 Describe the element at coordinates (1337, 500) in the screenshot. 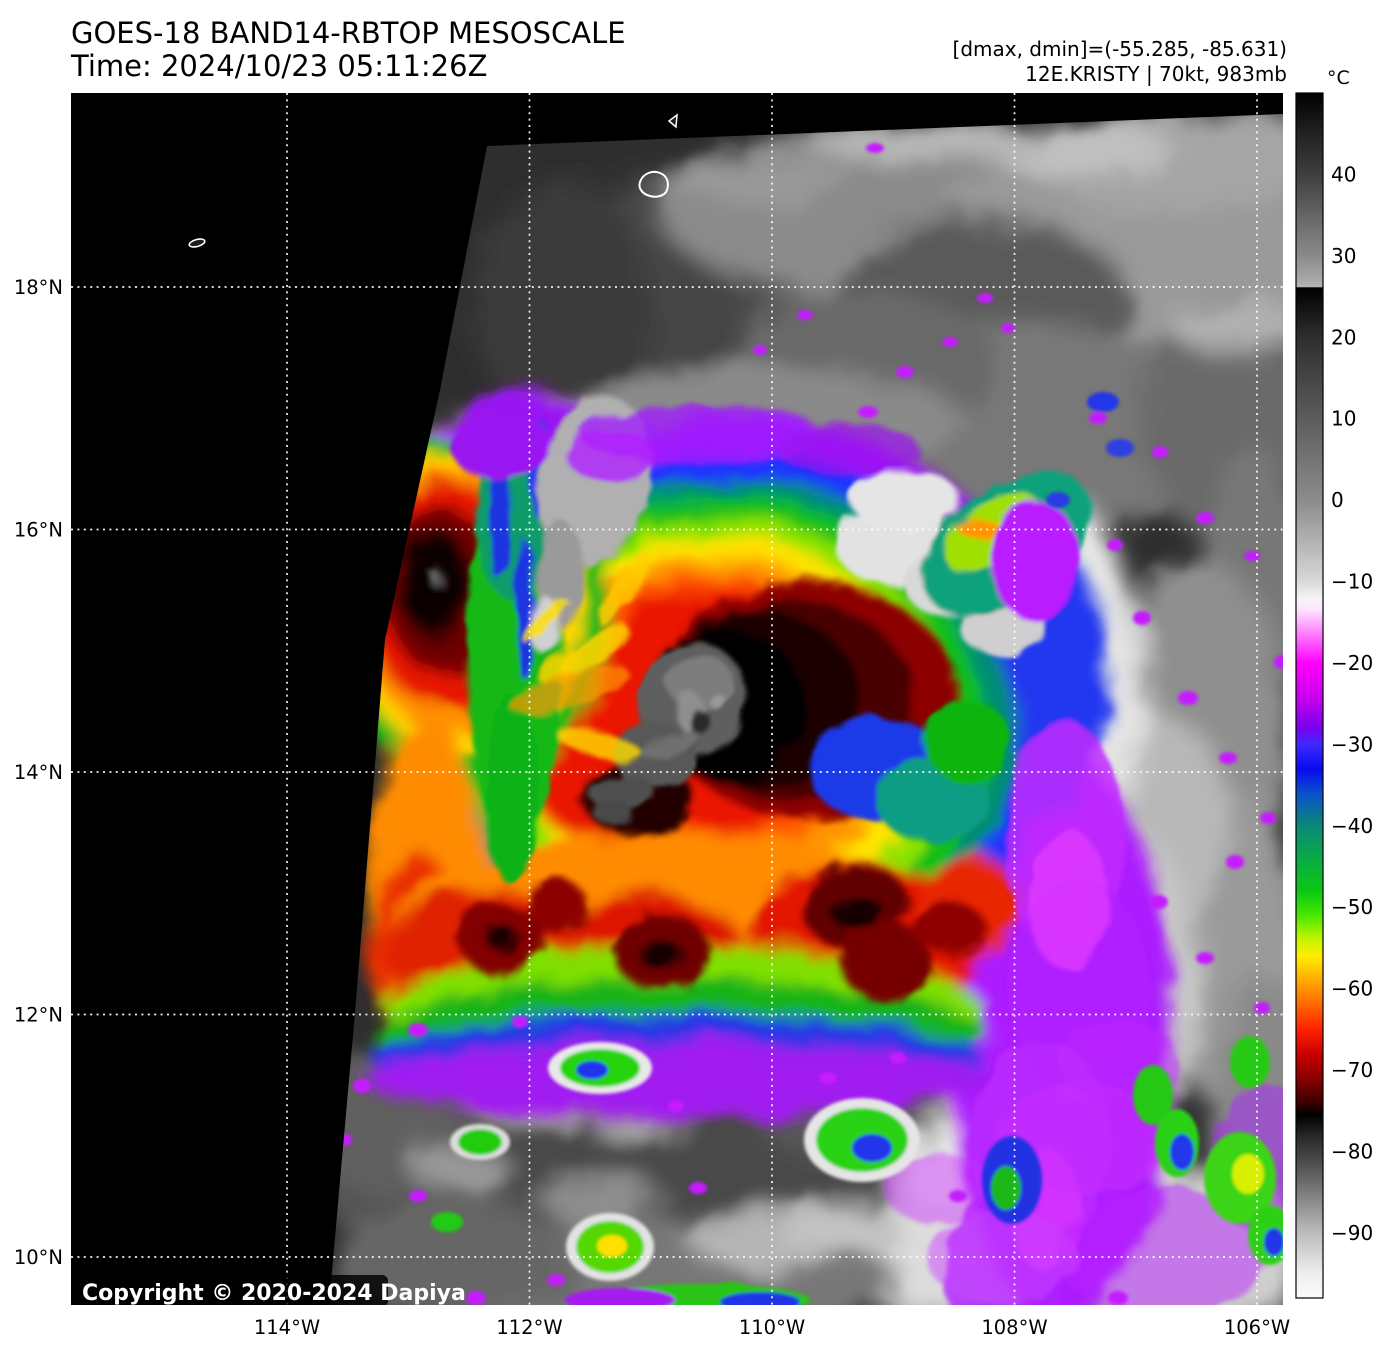

I see `colorbar-tick-label: 0` at that location.